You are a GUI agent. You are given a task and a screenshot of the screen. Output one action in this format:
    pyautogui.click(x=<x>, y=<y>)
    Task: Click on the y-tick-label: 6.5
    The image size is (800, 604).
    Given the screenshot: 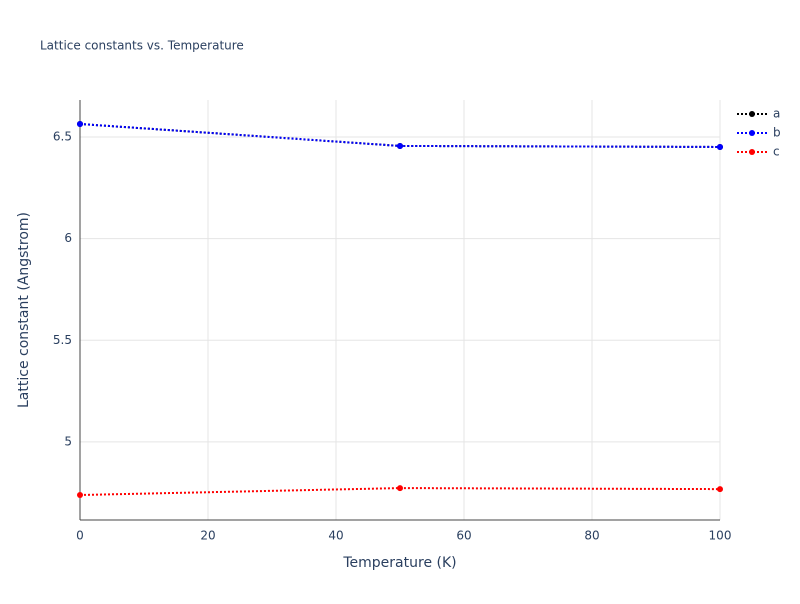 What is the action you would take?
    pyautogui.click(x=62, y=136)
    